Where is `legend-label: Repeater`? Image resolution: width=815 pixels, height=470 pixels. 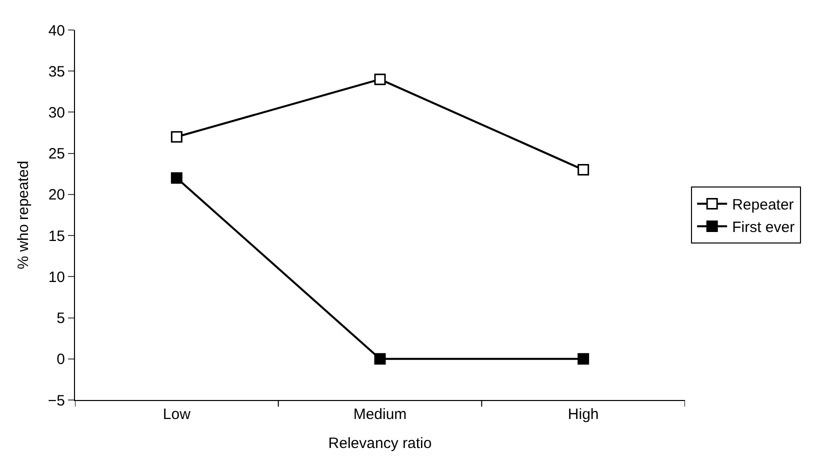
legend-label: Repeater is located at coordinates (763, 205).